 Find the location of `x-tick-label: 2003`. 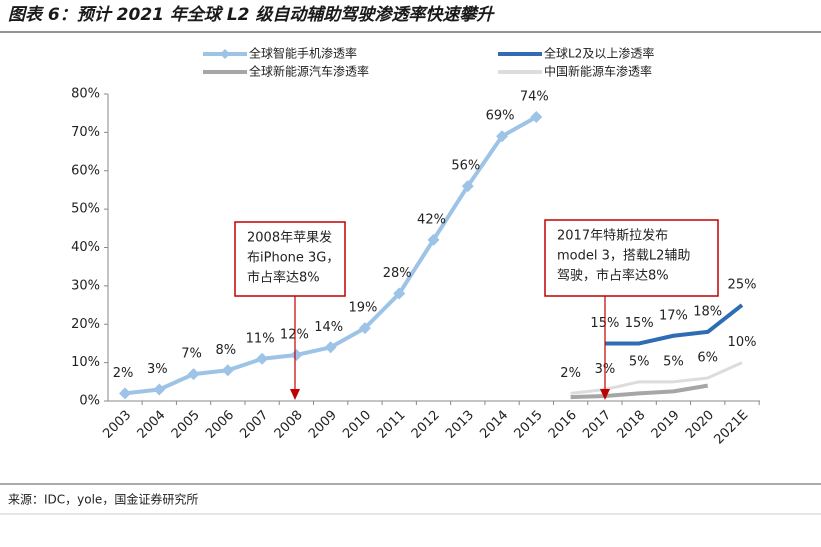

x-tick-label: 2003 is located at coordinates (117, 425).